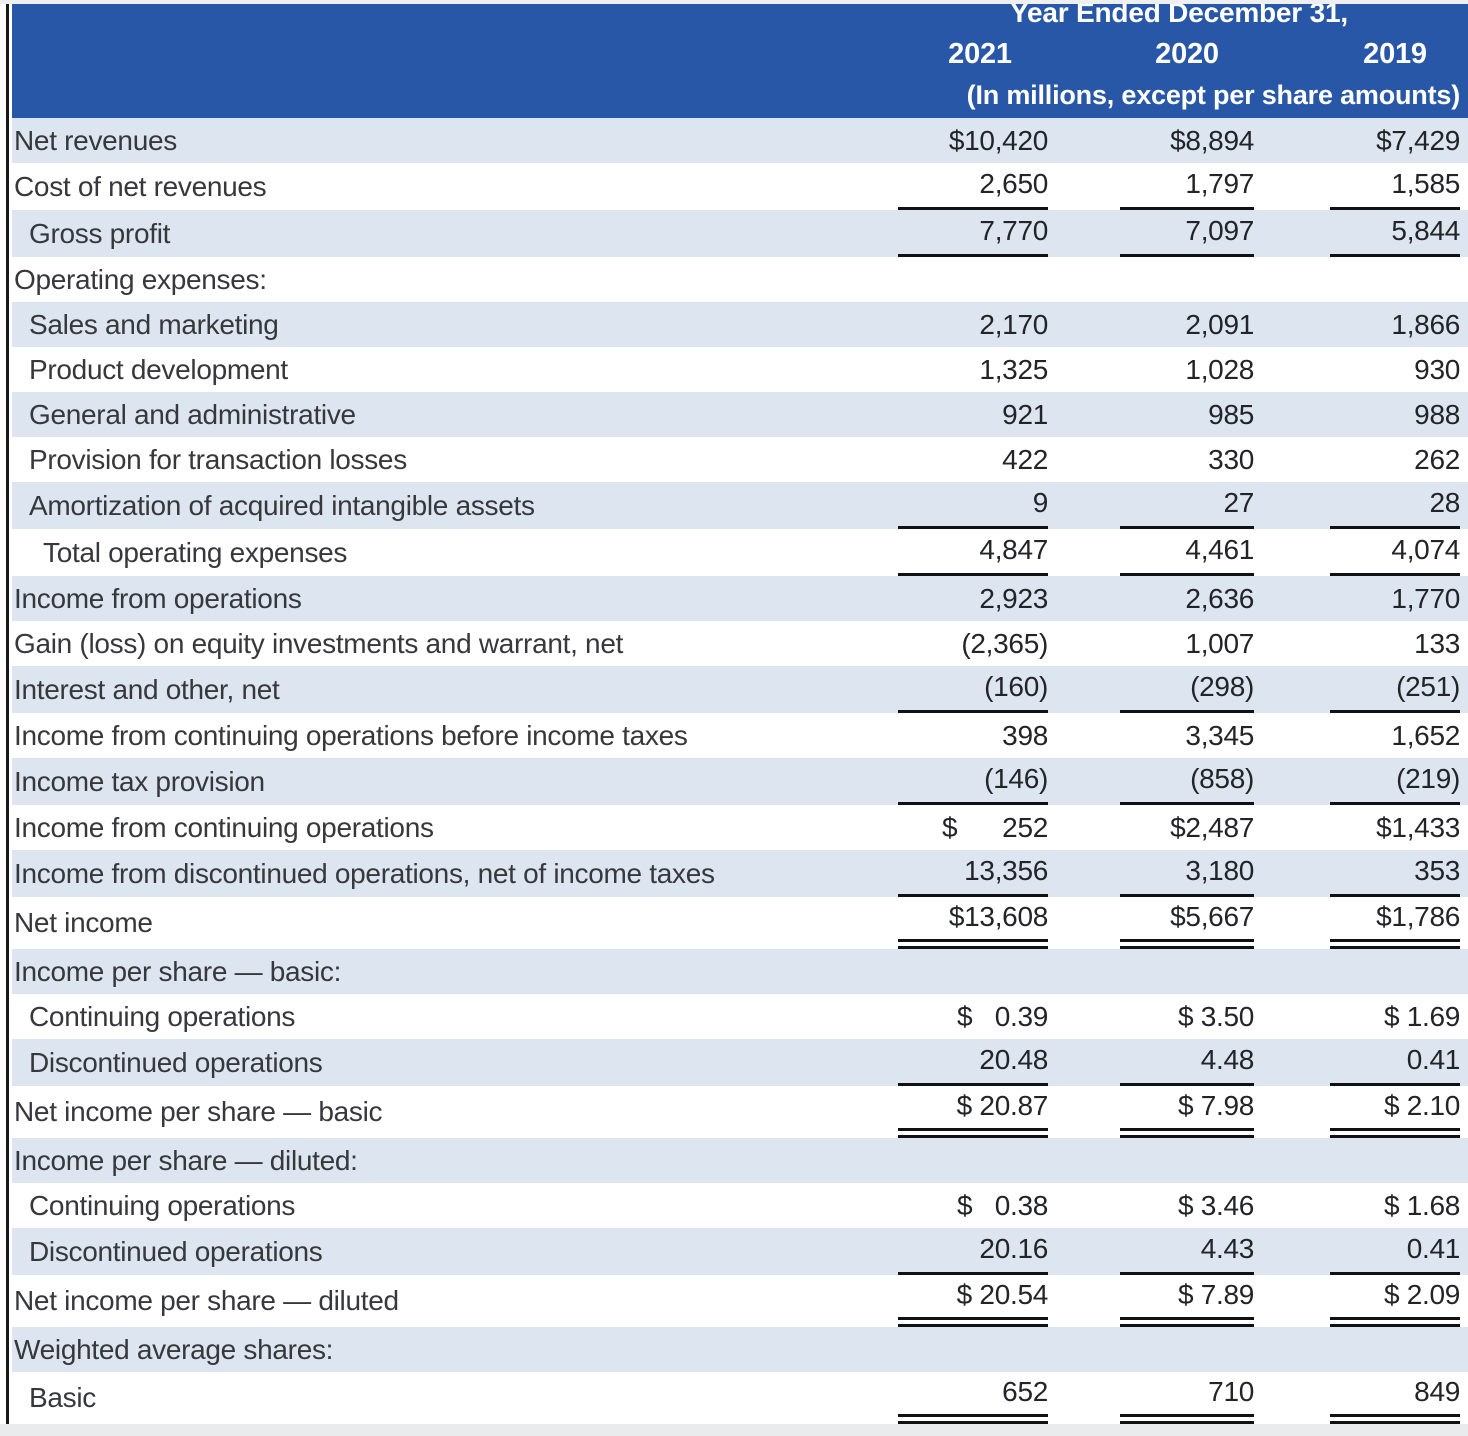  Describe the element at coordinates (154, 324) in the screenshot. I see `row-label: Sales and marketing` at that location.